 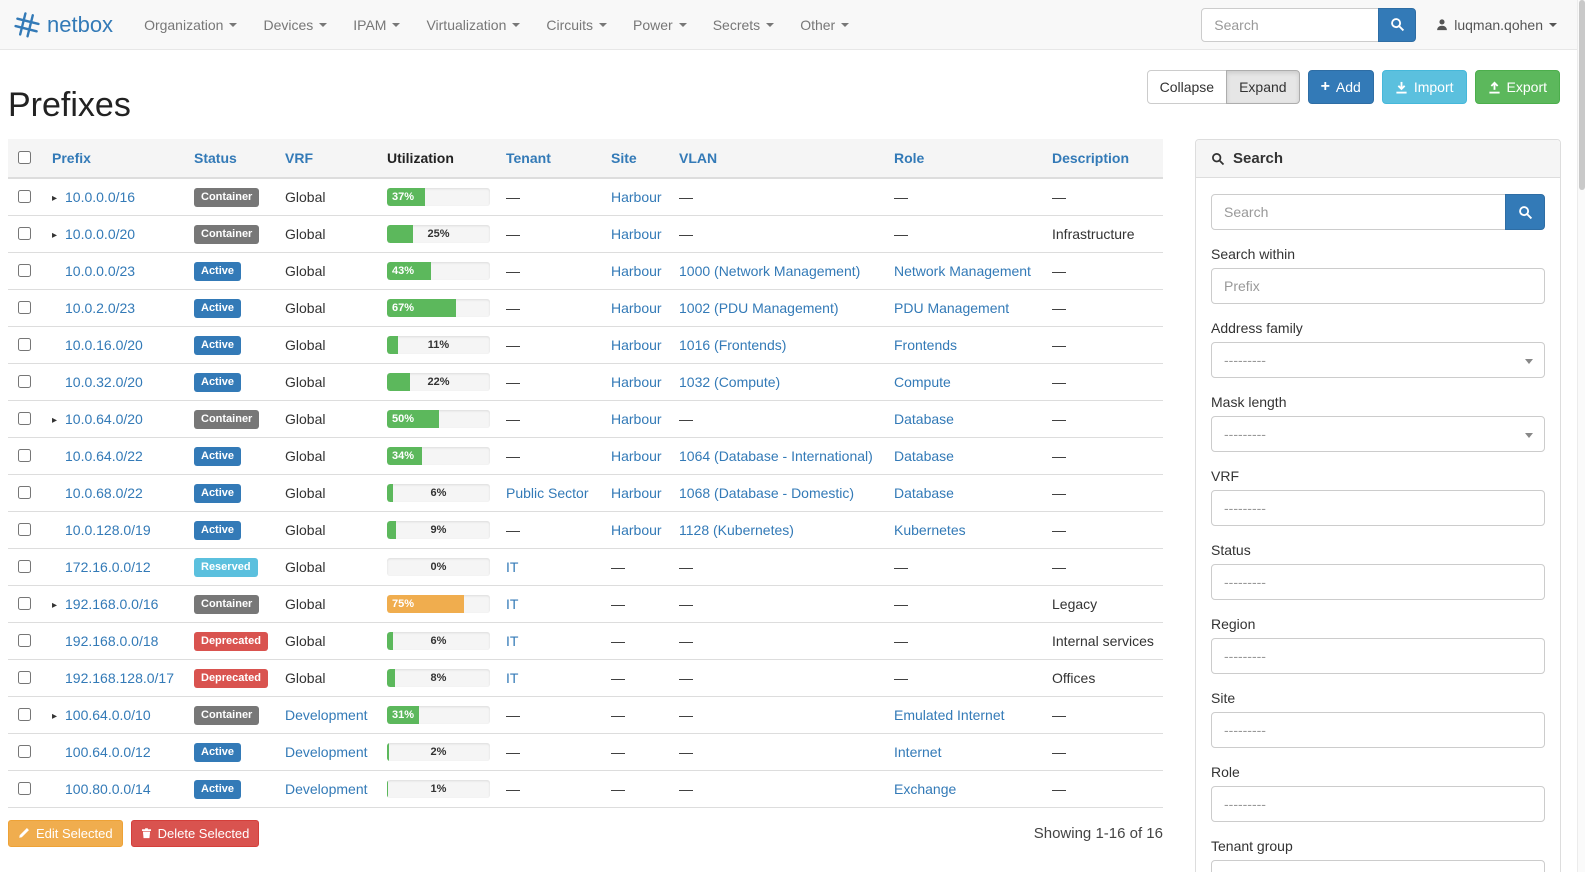 I want to click on vlan-link: 1068 (Database - Domestic), so click(x=767, y=492).